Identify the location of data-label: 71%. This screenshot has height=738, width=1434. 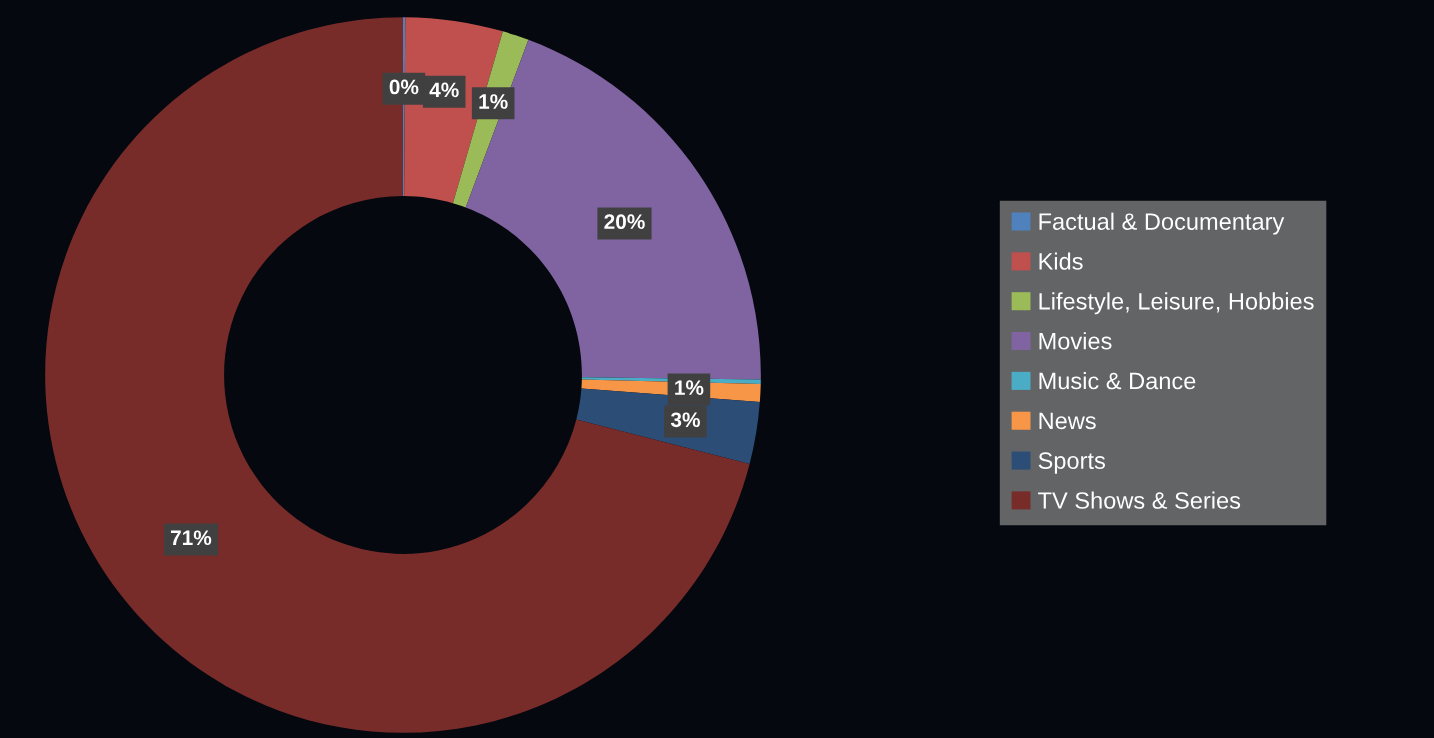
(191, 538).